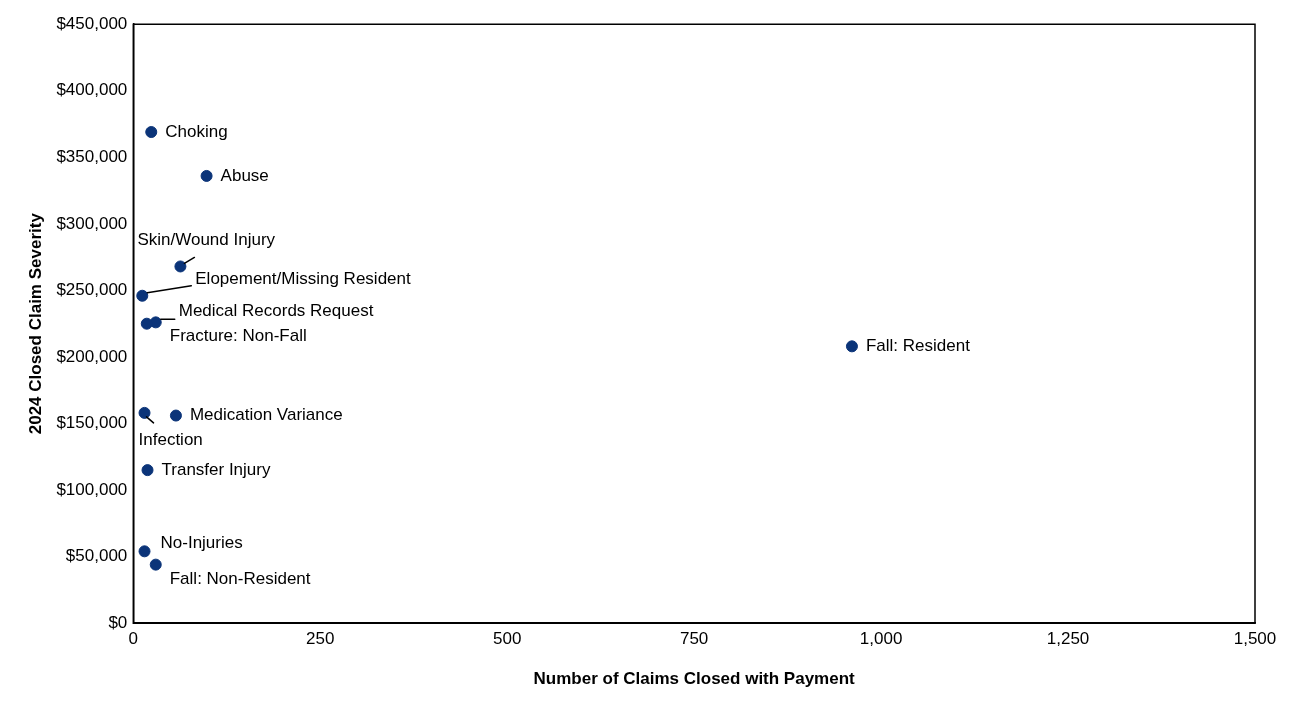 The image size is (1291, 702). I want to click on x-axis-title: Number of Claims Closed with Payment, so click(694, 679).